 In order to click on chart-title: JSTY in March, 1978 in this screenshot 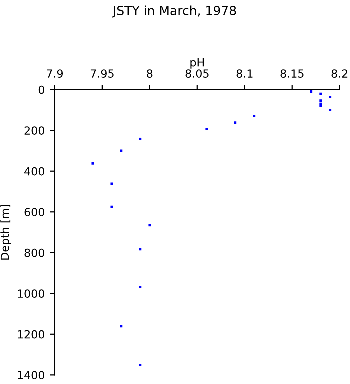, I will do `click(174, 12)`.